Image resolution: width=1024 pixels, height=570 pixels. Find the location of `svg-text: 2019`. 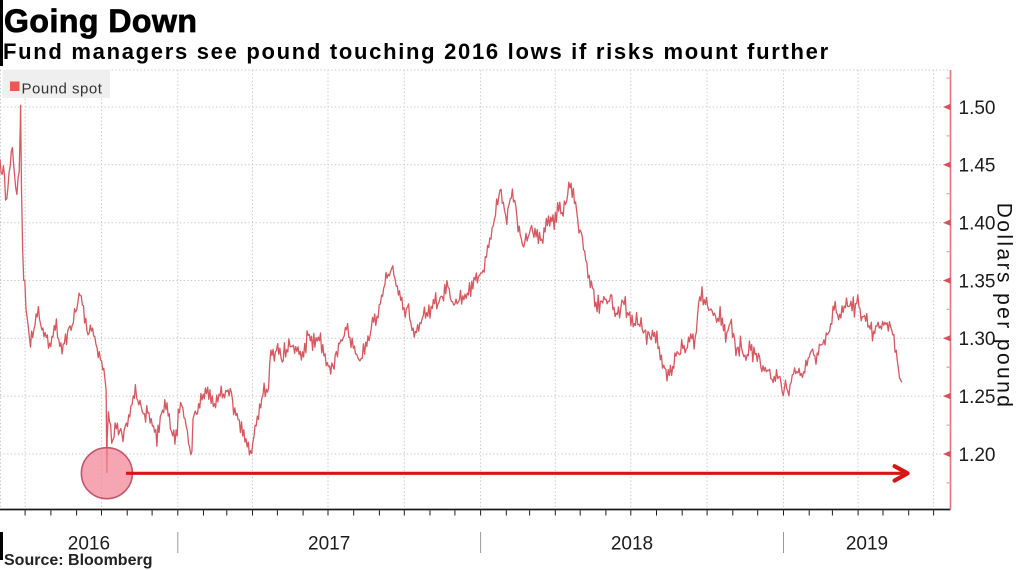

svg-text: 2019 is located at coordinates (867, 544).